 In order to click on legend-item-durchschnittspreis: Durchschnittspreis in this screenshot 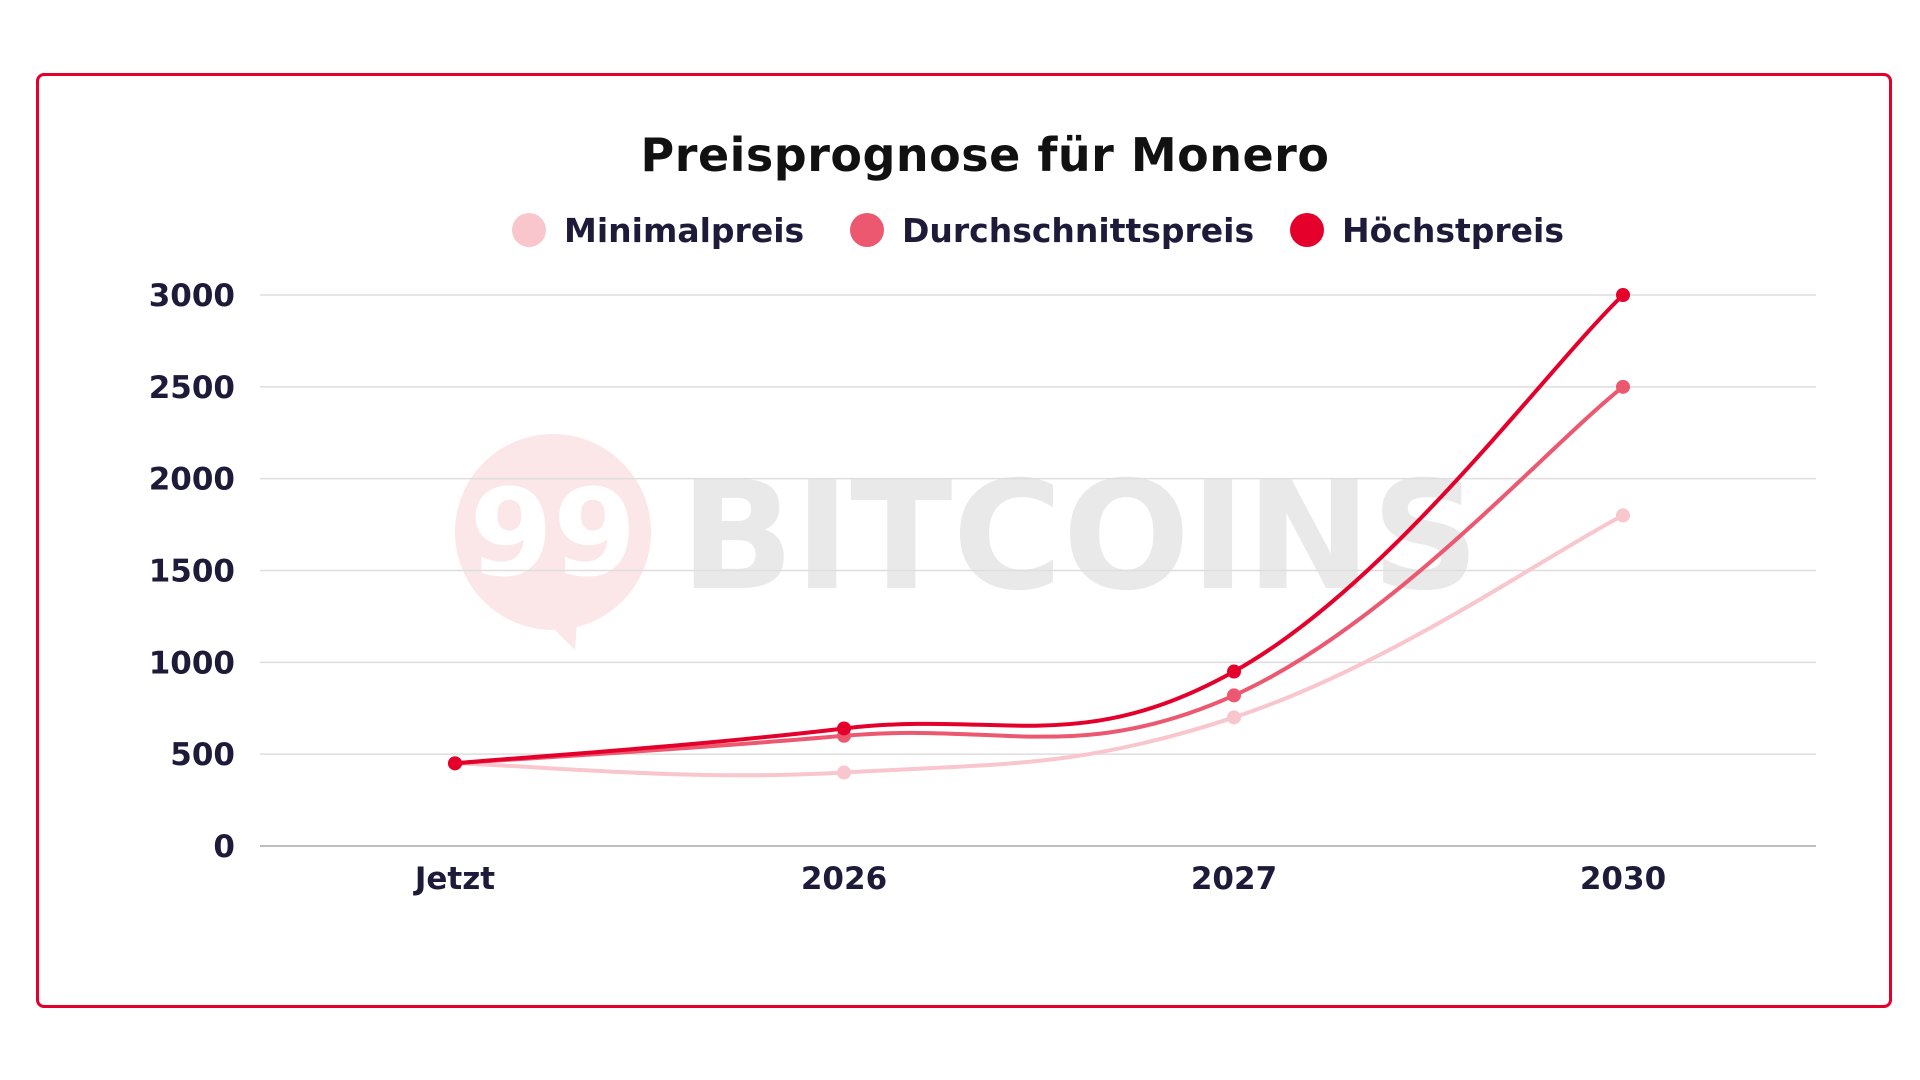, I will do `click(1052, 230)`.